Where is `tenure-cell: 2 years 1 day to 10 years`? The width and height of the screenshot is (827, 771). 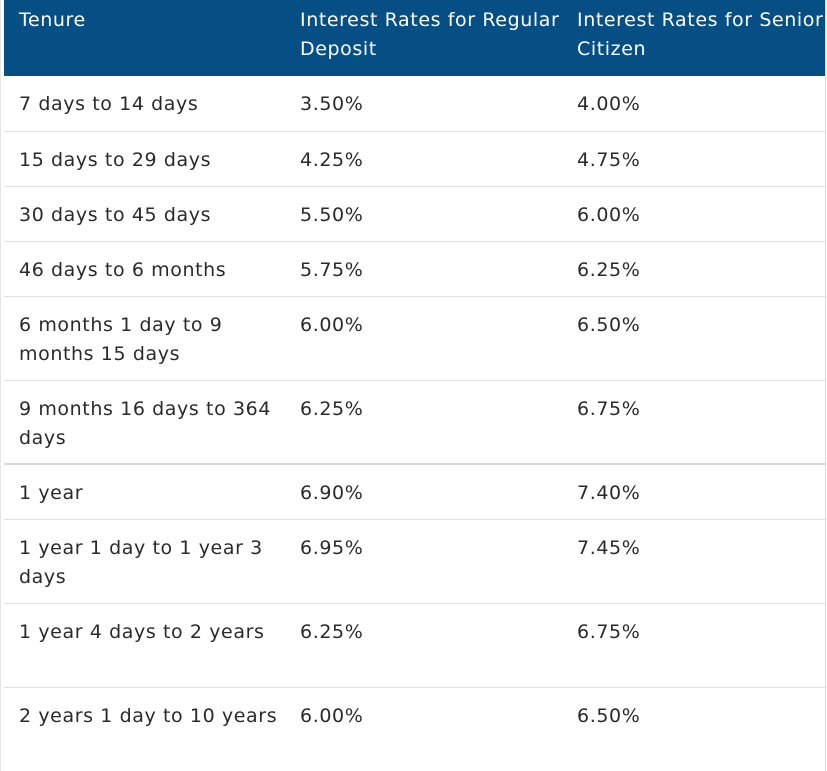 tenure-cell: 2 years 1 day to 10 years is located at coordinates (148, 715).